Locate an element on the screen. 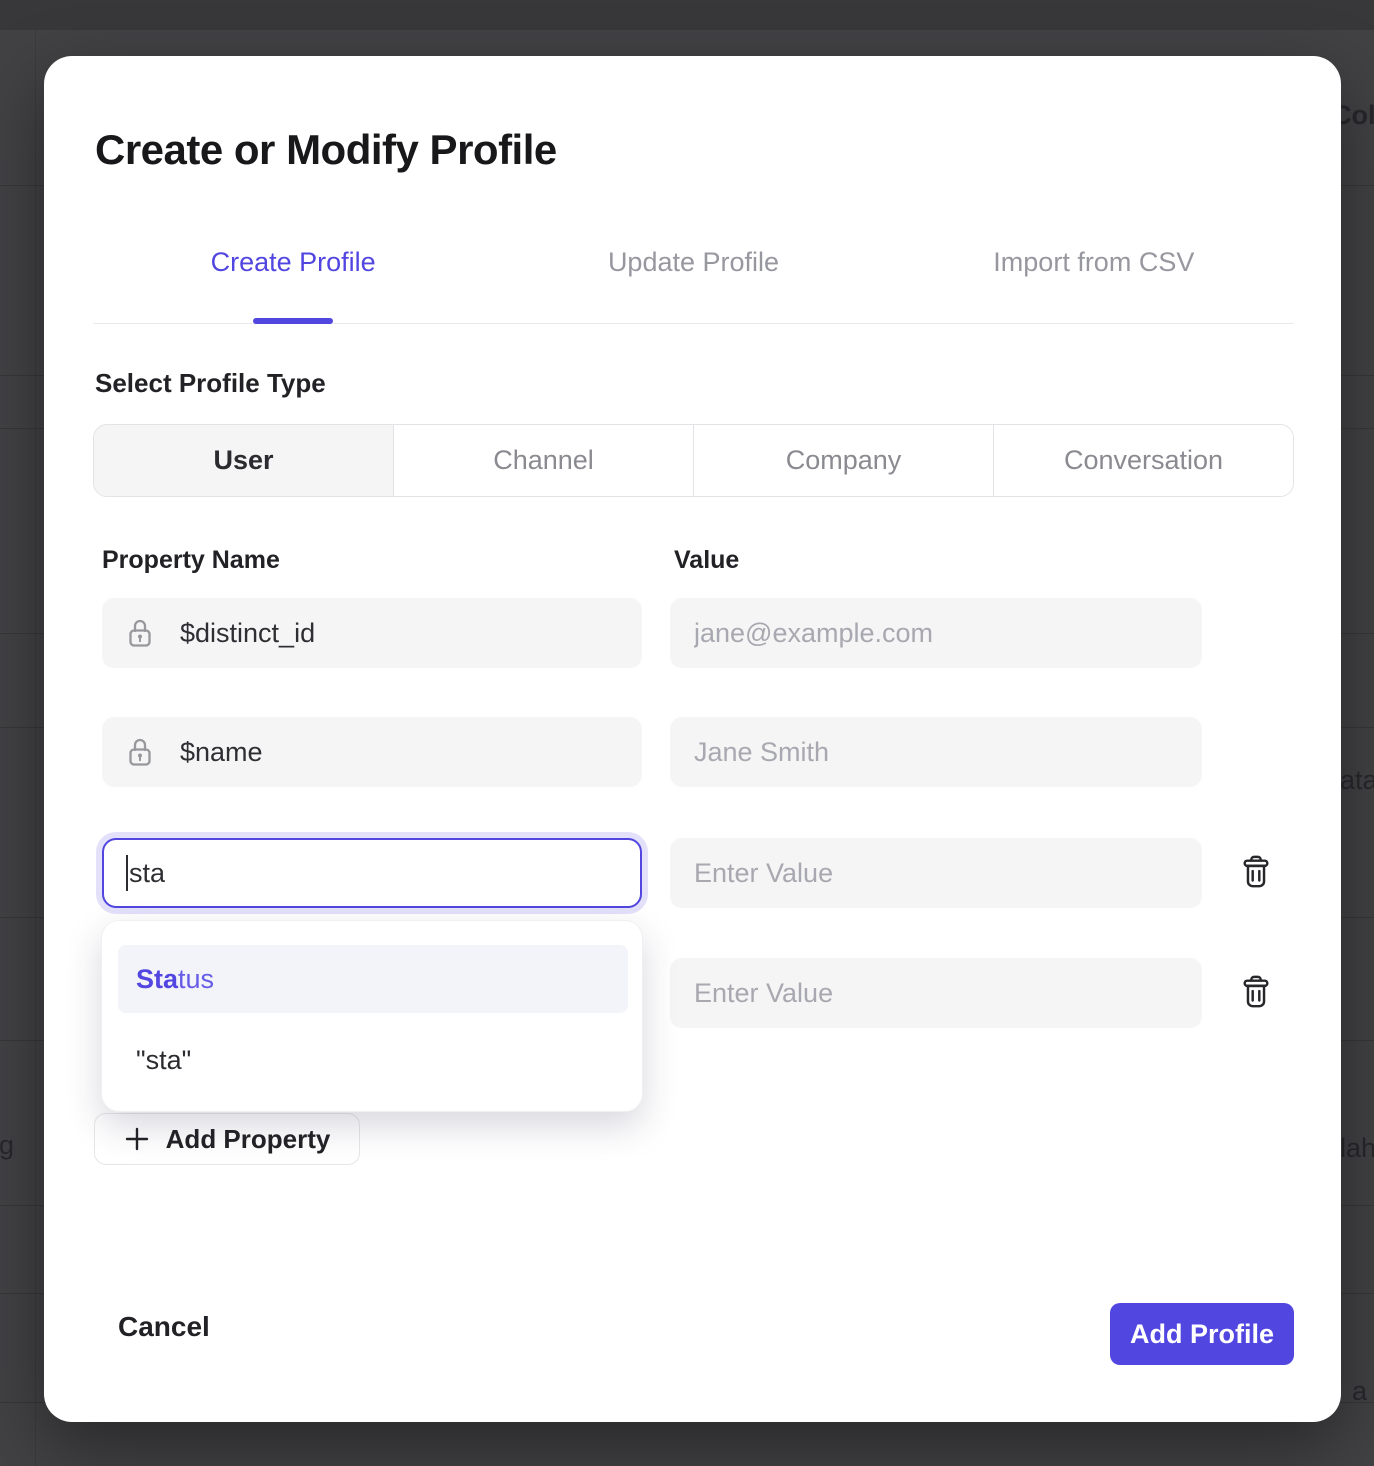 The height and width of the screenshot is (1466, 1374). tab-update-profile: Update Profile is located at coordinates (693, 261).